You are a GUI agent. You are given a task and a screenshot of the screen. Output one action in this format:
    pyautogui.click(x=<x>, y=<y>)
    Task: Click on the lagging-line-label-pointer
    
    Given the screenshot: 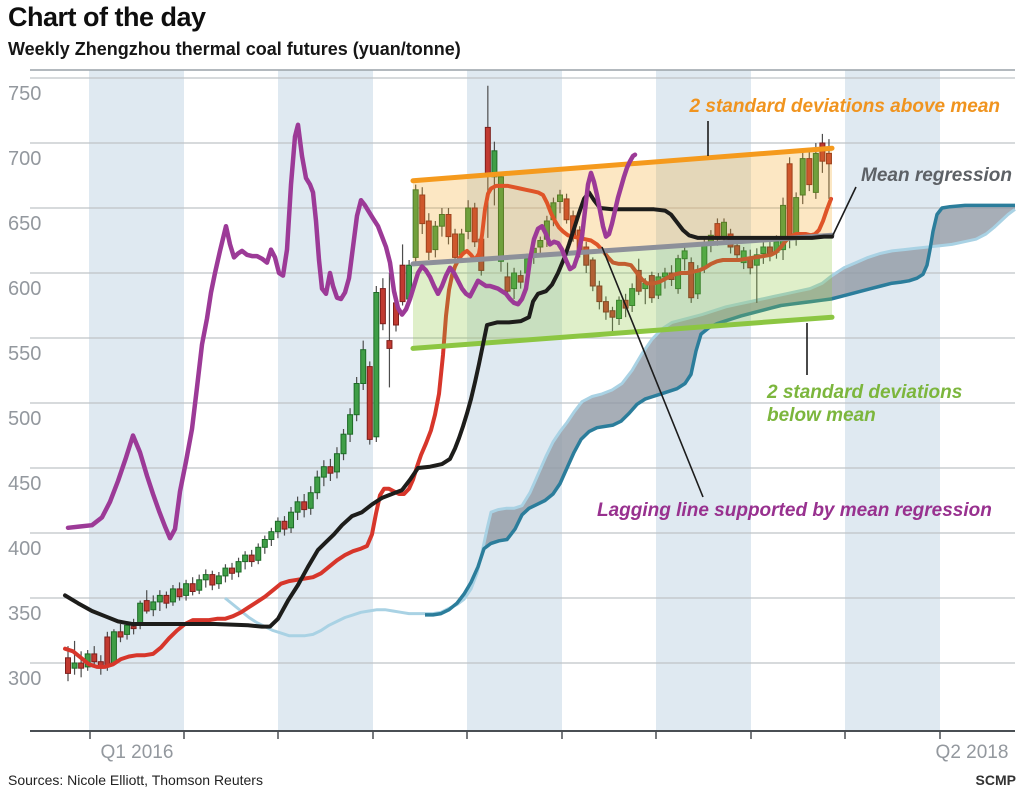 What is the action you would take?
    pyautogui.click(x=652, y=372)
    